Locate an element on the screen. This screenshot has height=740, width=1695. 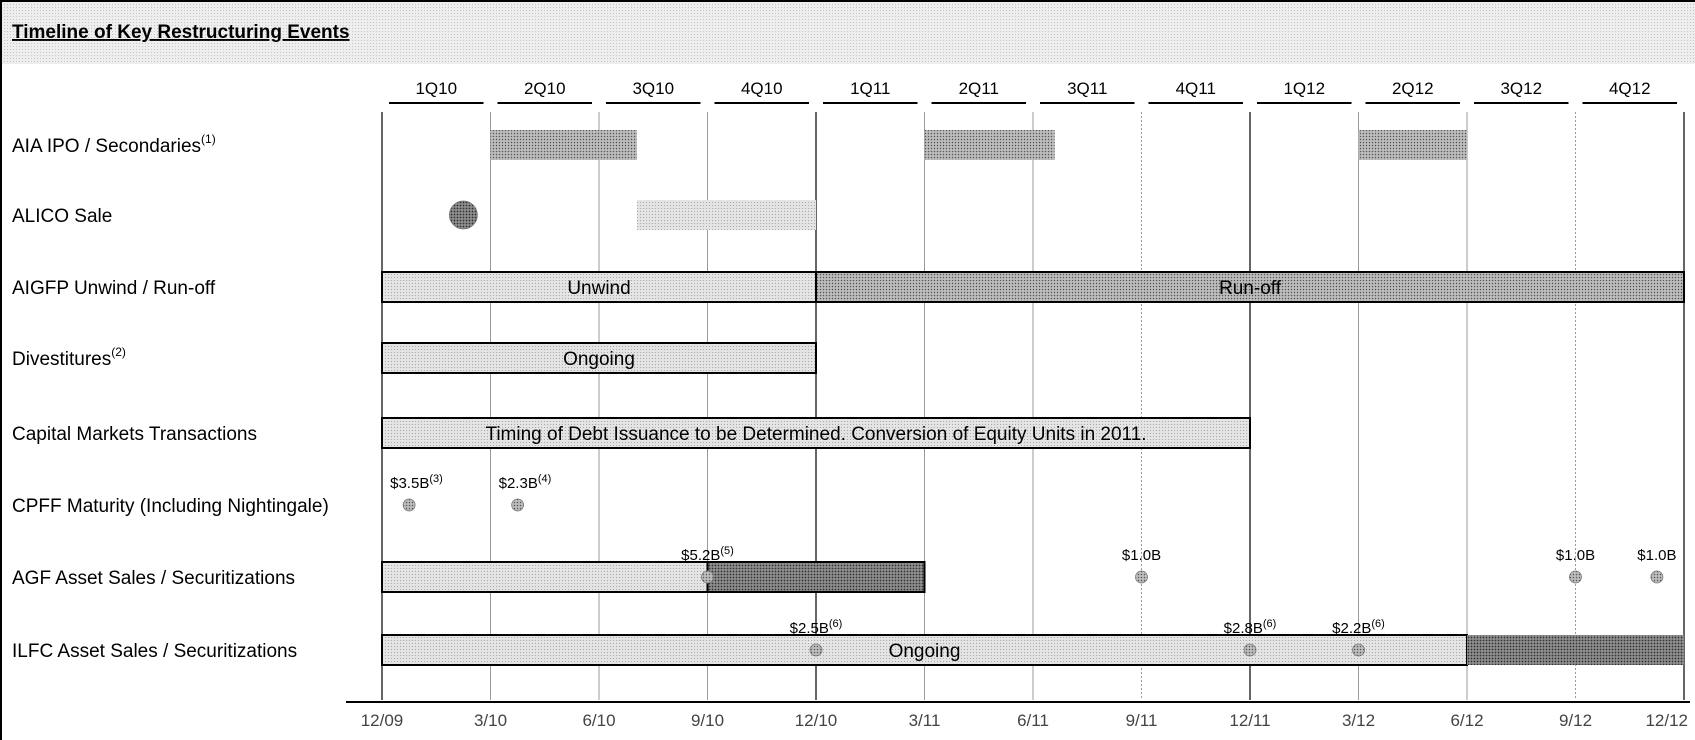
date-tick-label: 12/10 is located at coordinates (816, 720).